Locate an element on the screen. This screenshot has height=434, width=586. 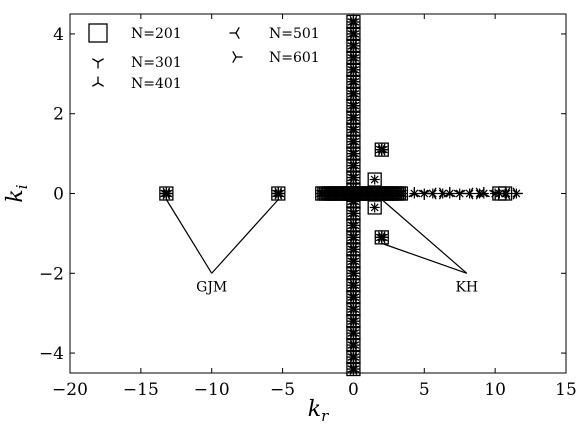
legend: N=201 N=301 N=401 N=501 N=601 is located at coordinates (204, 57).